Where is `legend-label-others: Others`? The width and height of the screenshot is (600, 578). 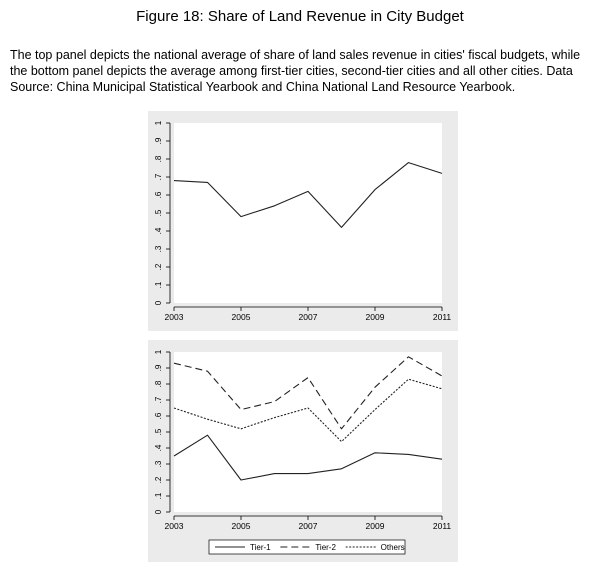 legend-label-others: Others is located at coordinates (393, 547).